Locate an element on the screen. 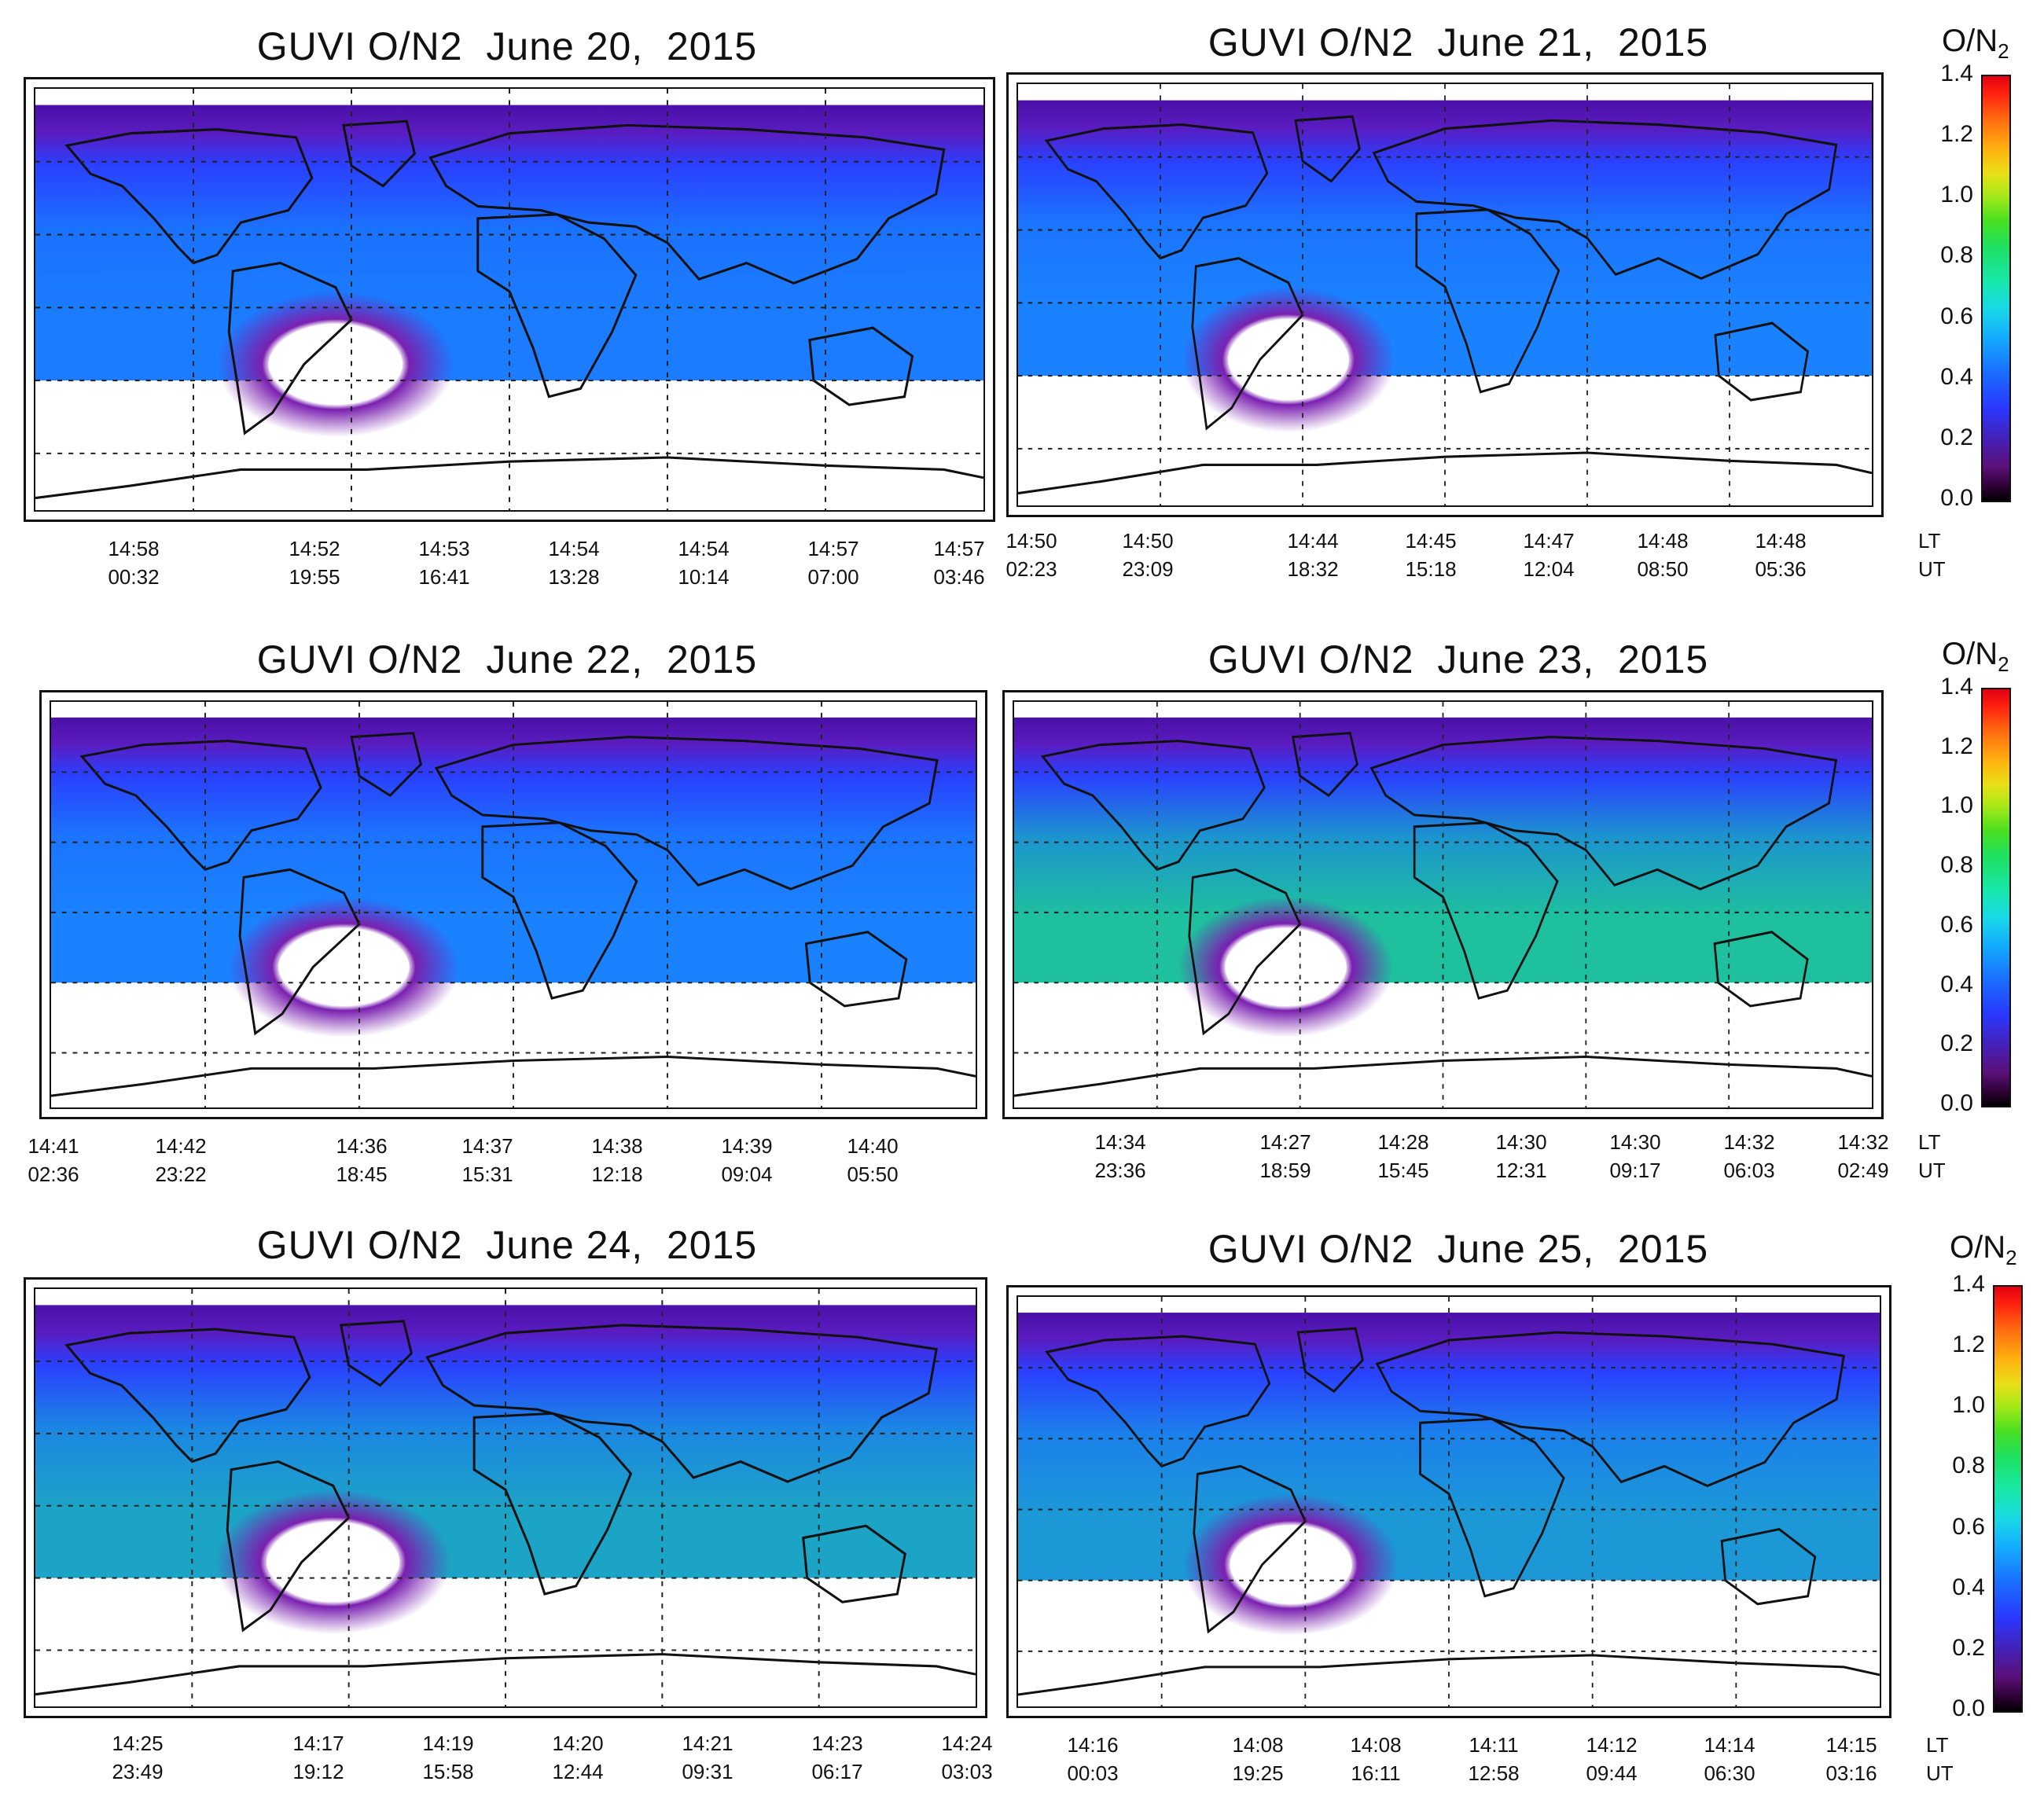 This screenshot has height=1807, width=2044. time-tick: 14:36 18:45 is located at coordinates (362, 1160).